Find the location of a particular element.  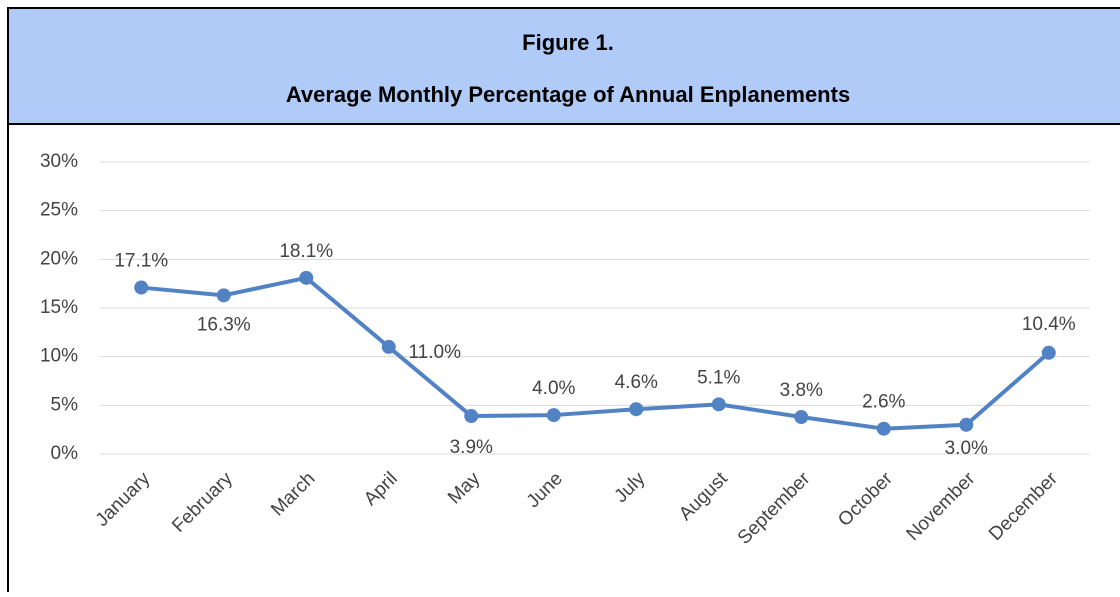

x-tick-label: March is located at coordinates (293, 494).